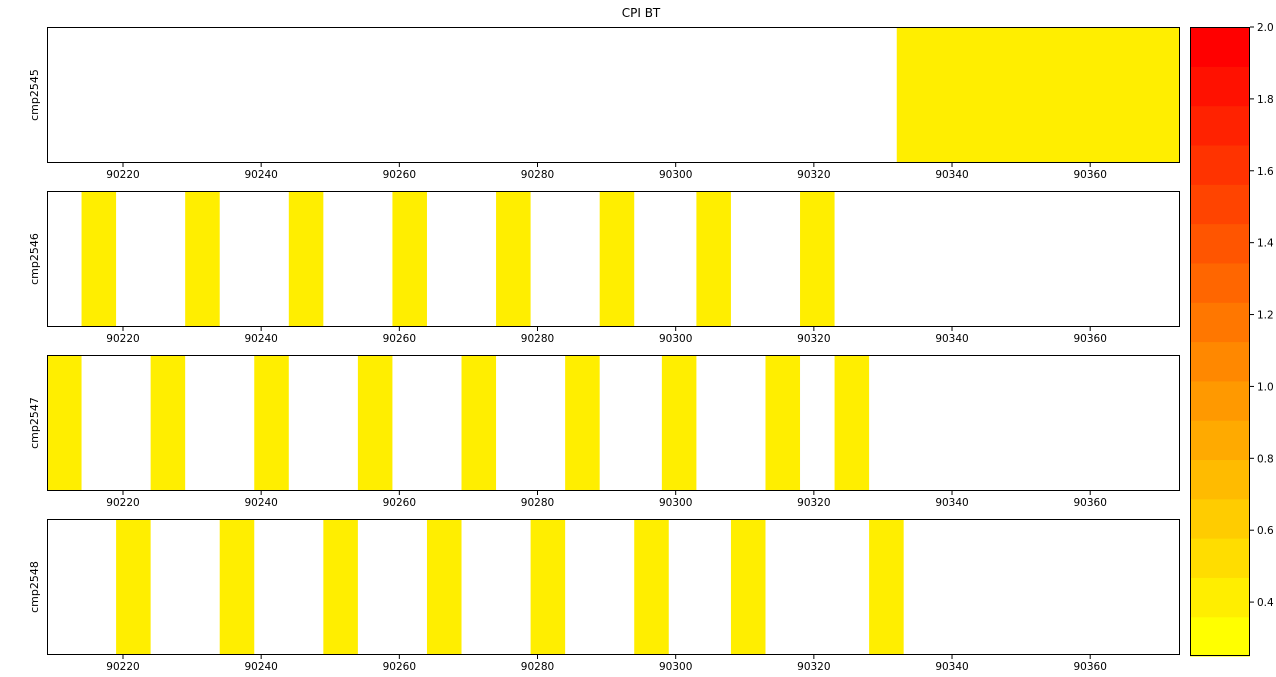 This screenshot has height=677, width=1276. Describe the element at coordinates (1265, 531) in the screenshot. I see `colorbar-tick-label: 0.6` at that location.